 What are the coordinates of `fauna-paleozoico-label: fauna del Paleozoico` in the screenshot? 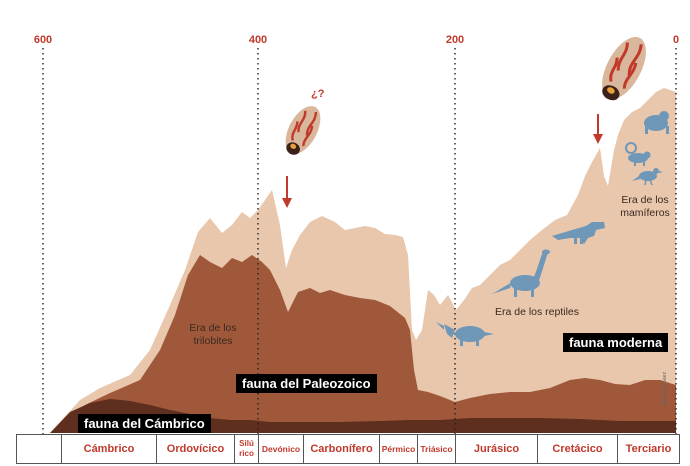 It's located at (306, 383).